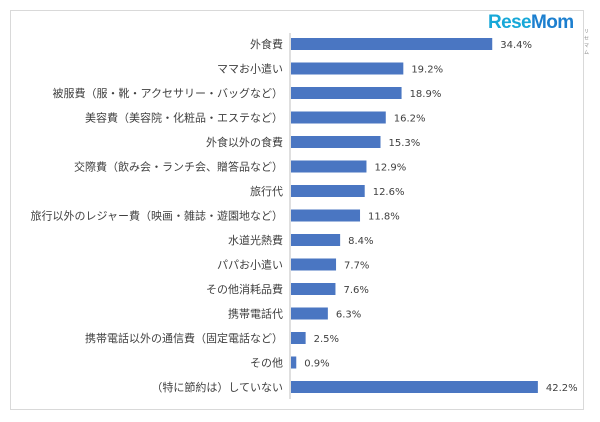 The width and height of the screenshot is (600, 422). I want to click on category-label: その他消耗品費, so click(244, 289).